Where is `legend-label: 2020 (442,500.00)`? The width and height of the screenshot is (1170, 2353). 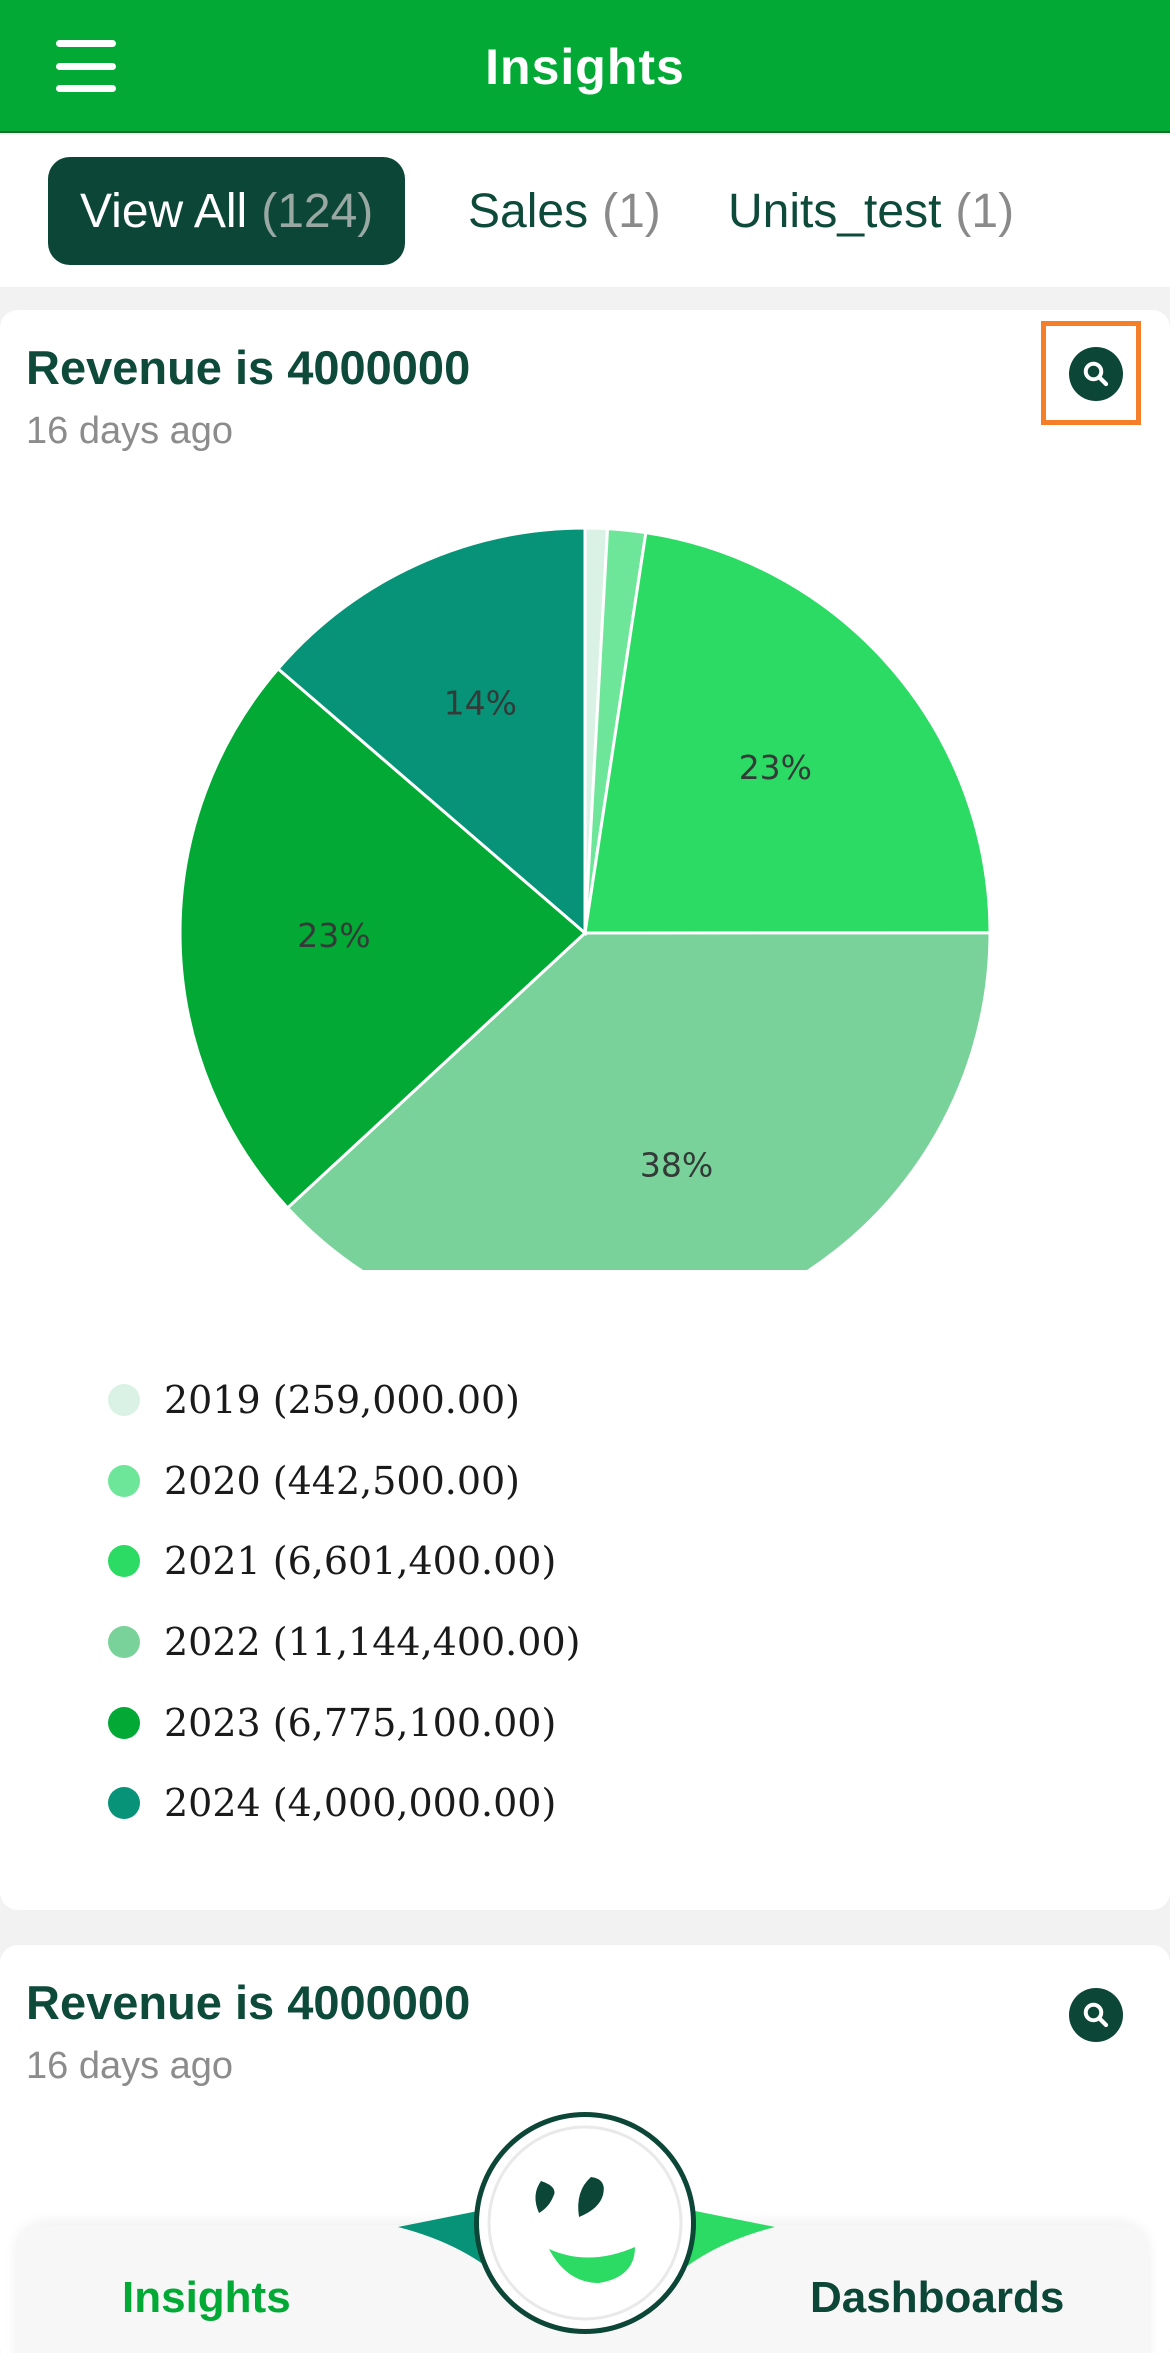 legend-label: 2020 (442,500.00) is located at coordinates (342, 1480).